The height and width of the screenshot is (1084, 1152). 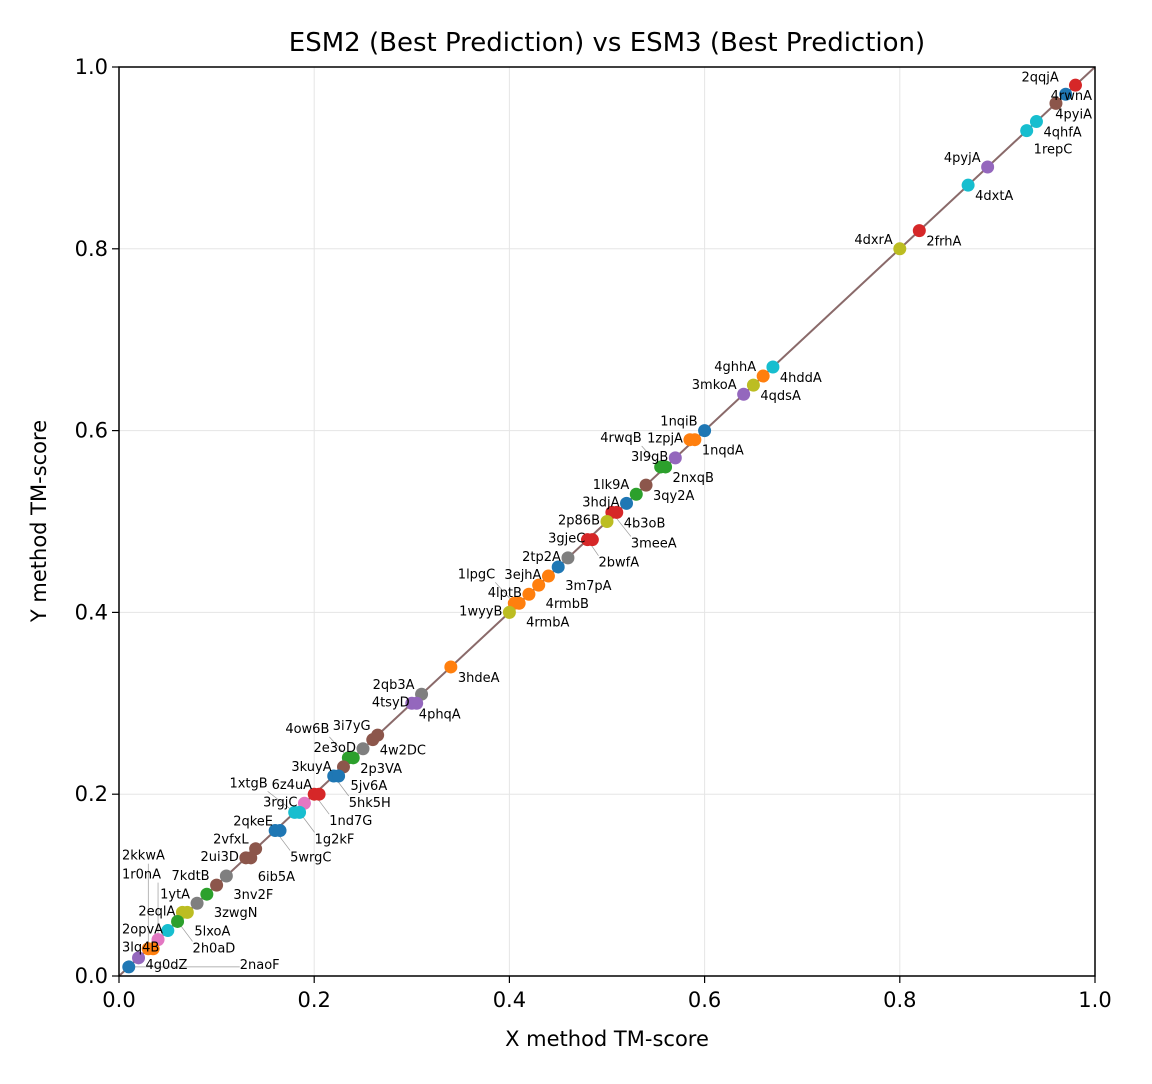 I want to click on point-label: 3mkoA, so click(x=714, y=385).